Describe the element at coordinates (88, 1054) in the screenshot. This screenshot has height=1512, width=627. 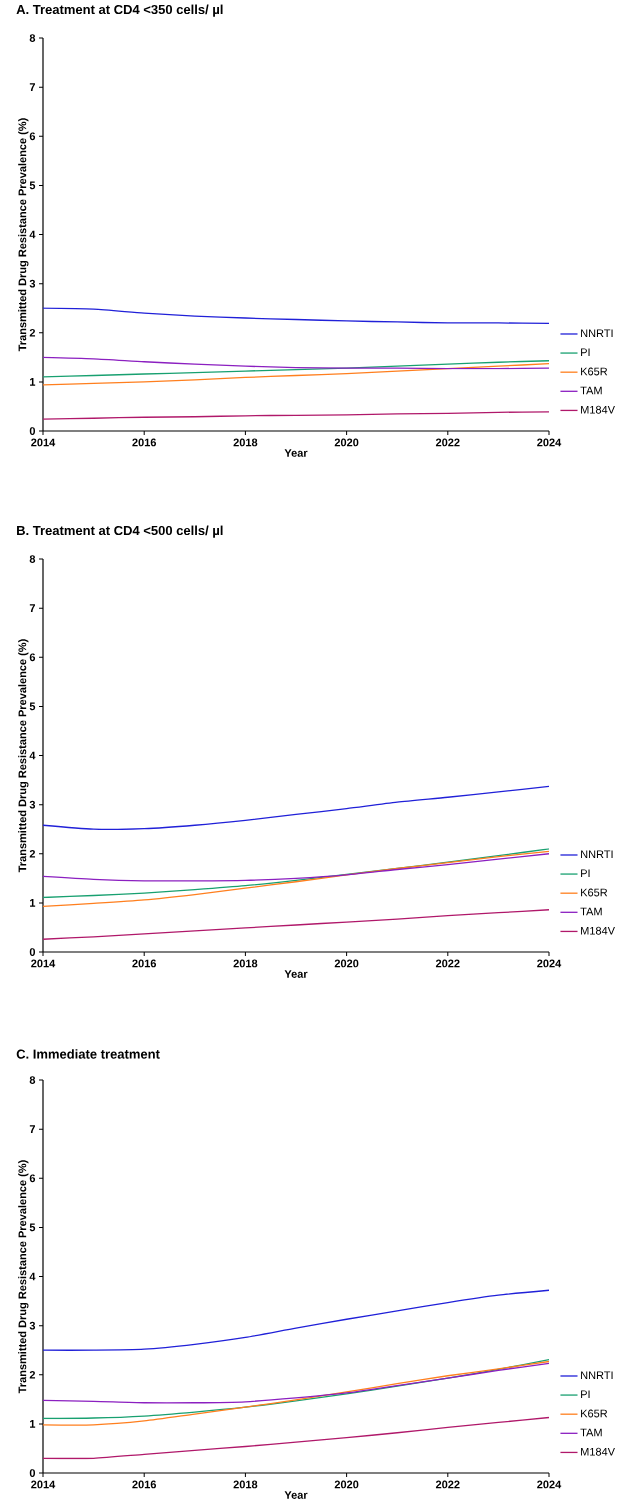
I see `chart-title: C. Immediate treatment` at that location.